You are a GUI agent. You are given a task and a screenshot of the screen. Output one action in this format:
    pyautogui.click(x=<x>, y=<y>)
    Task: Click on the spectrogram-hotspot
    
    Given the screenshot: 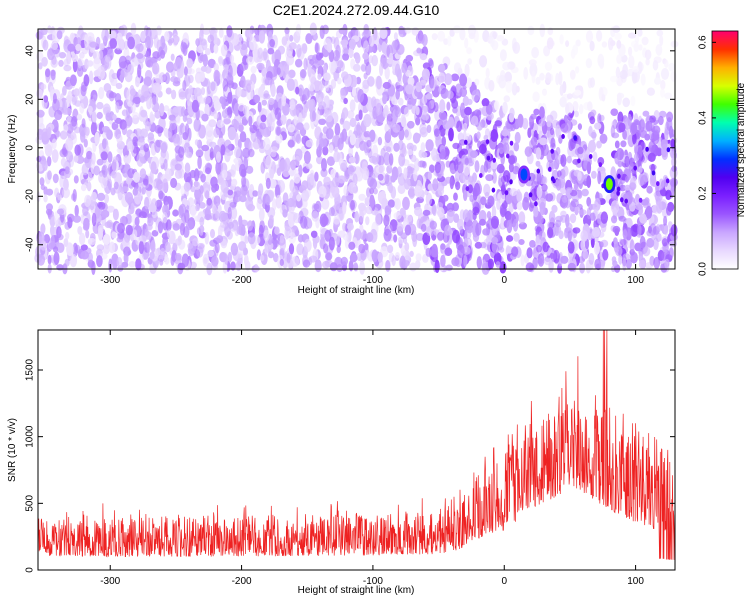 What is the action you would take?
    pyautogui.click(x=524, y=174)
    